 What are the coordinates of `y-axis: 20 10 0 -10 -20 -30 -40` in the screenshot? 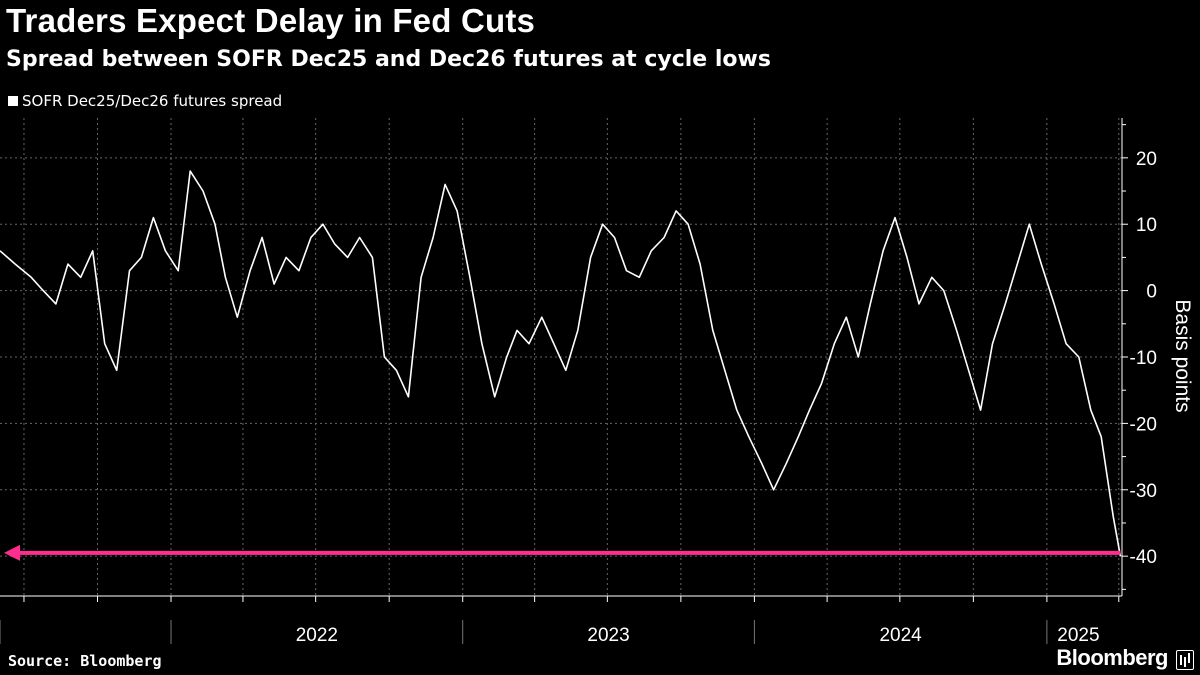 It's located at (1139, 357).